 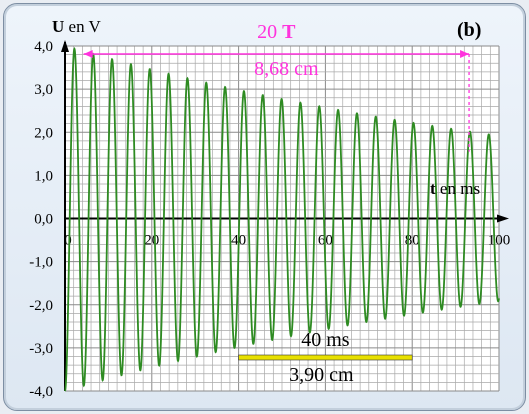 I want to click on y-tick-label: 2,0, so click(x=43, y=133).